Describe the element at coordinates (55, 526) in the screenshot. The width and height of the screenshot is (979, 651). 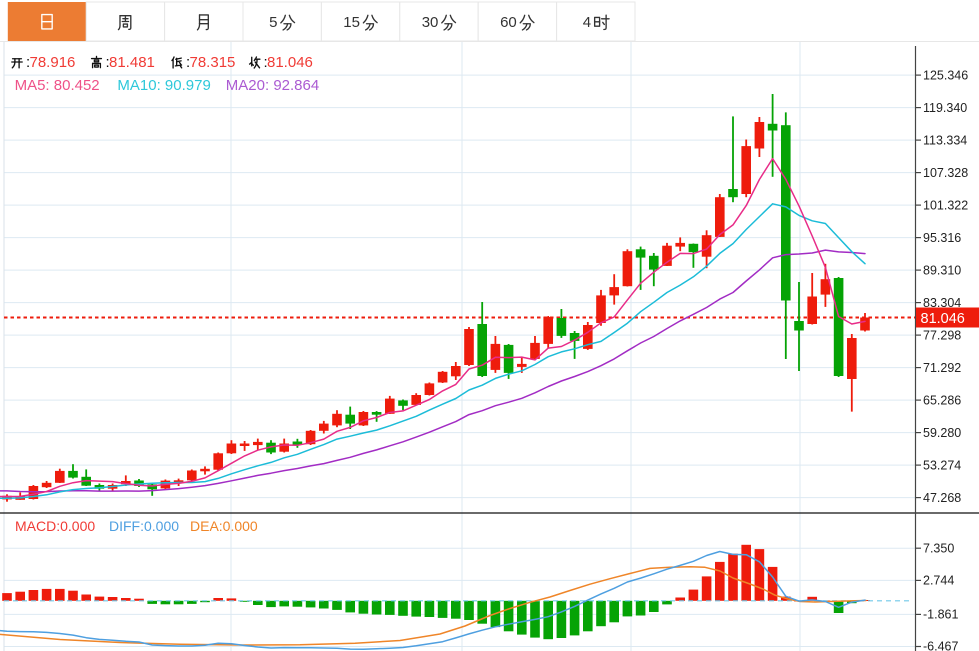
I see `svg-text: MACD:0.000` at that location.